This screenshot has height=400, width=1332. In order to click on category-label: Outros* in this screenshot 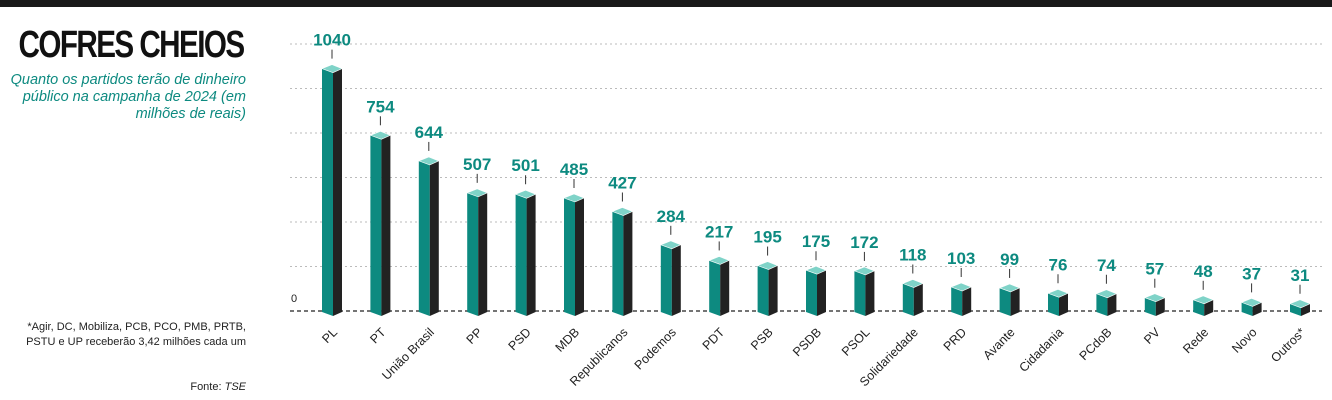, I will do `click(1288, 345)`.